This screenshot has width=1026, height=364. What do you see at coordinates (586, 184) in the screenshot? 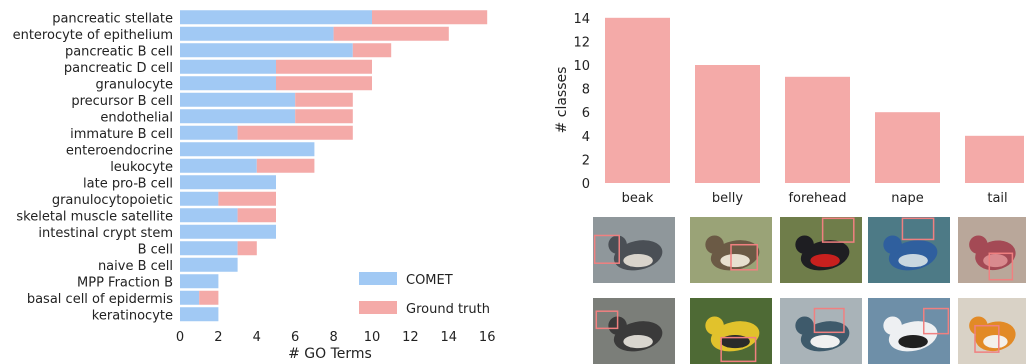
I see `y-tick-label: 0` at bounding box center [586, 184].